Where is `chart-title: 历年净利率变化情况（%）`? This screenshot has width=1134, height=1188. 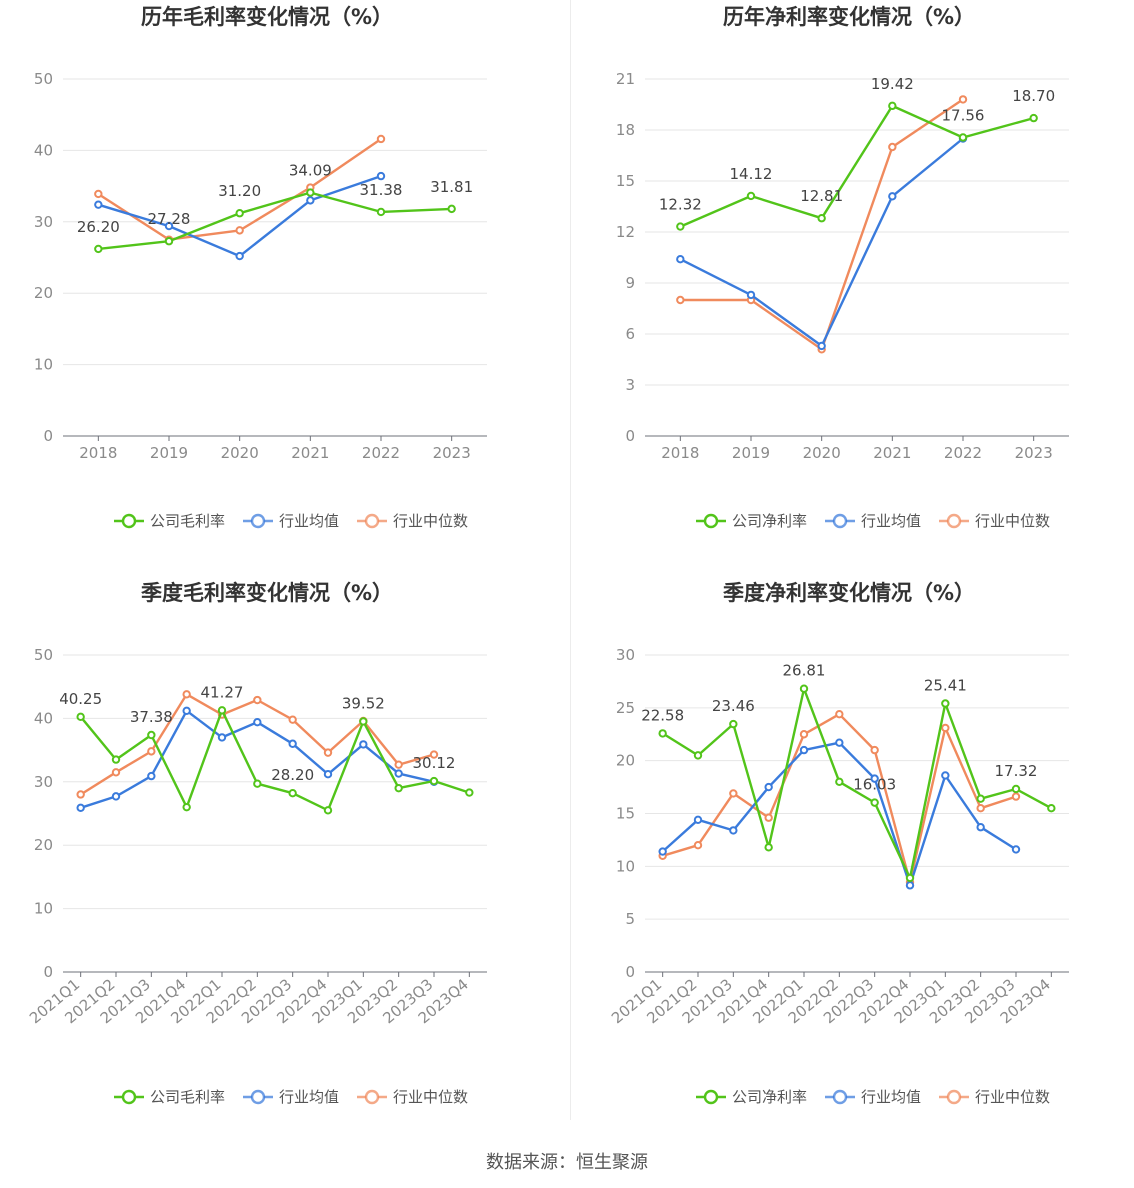 chart-title: 历年净利率变化情况（%） is located at coordinates (849, 17).